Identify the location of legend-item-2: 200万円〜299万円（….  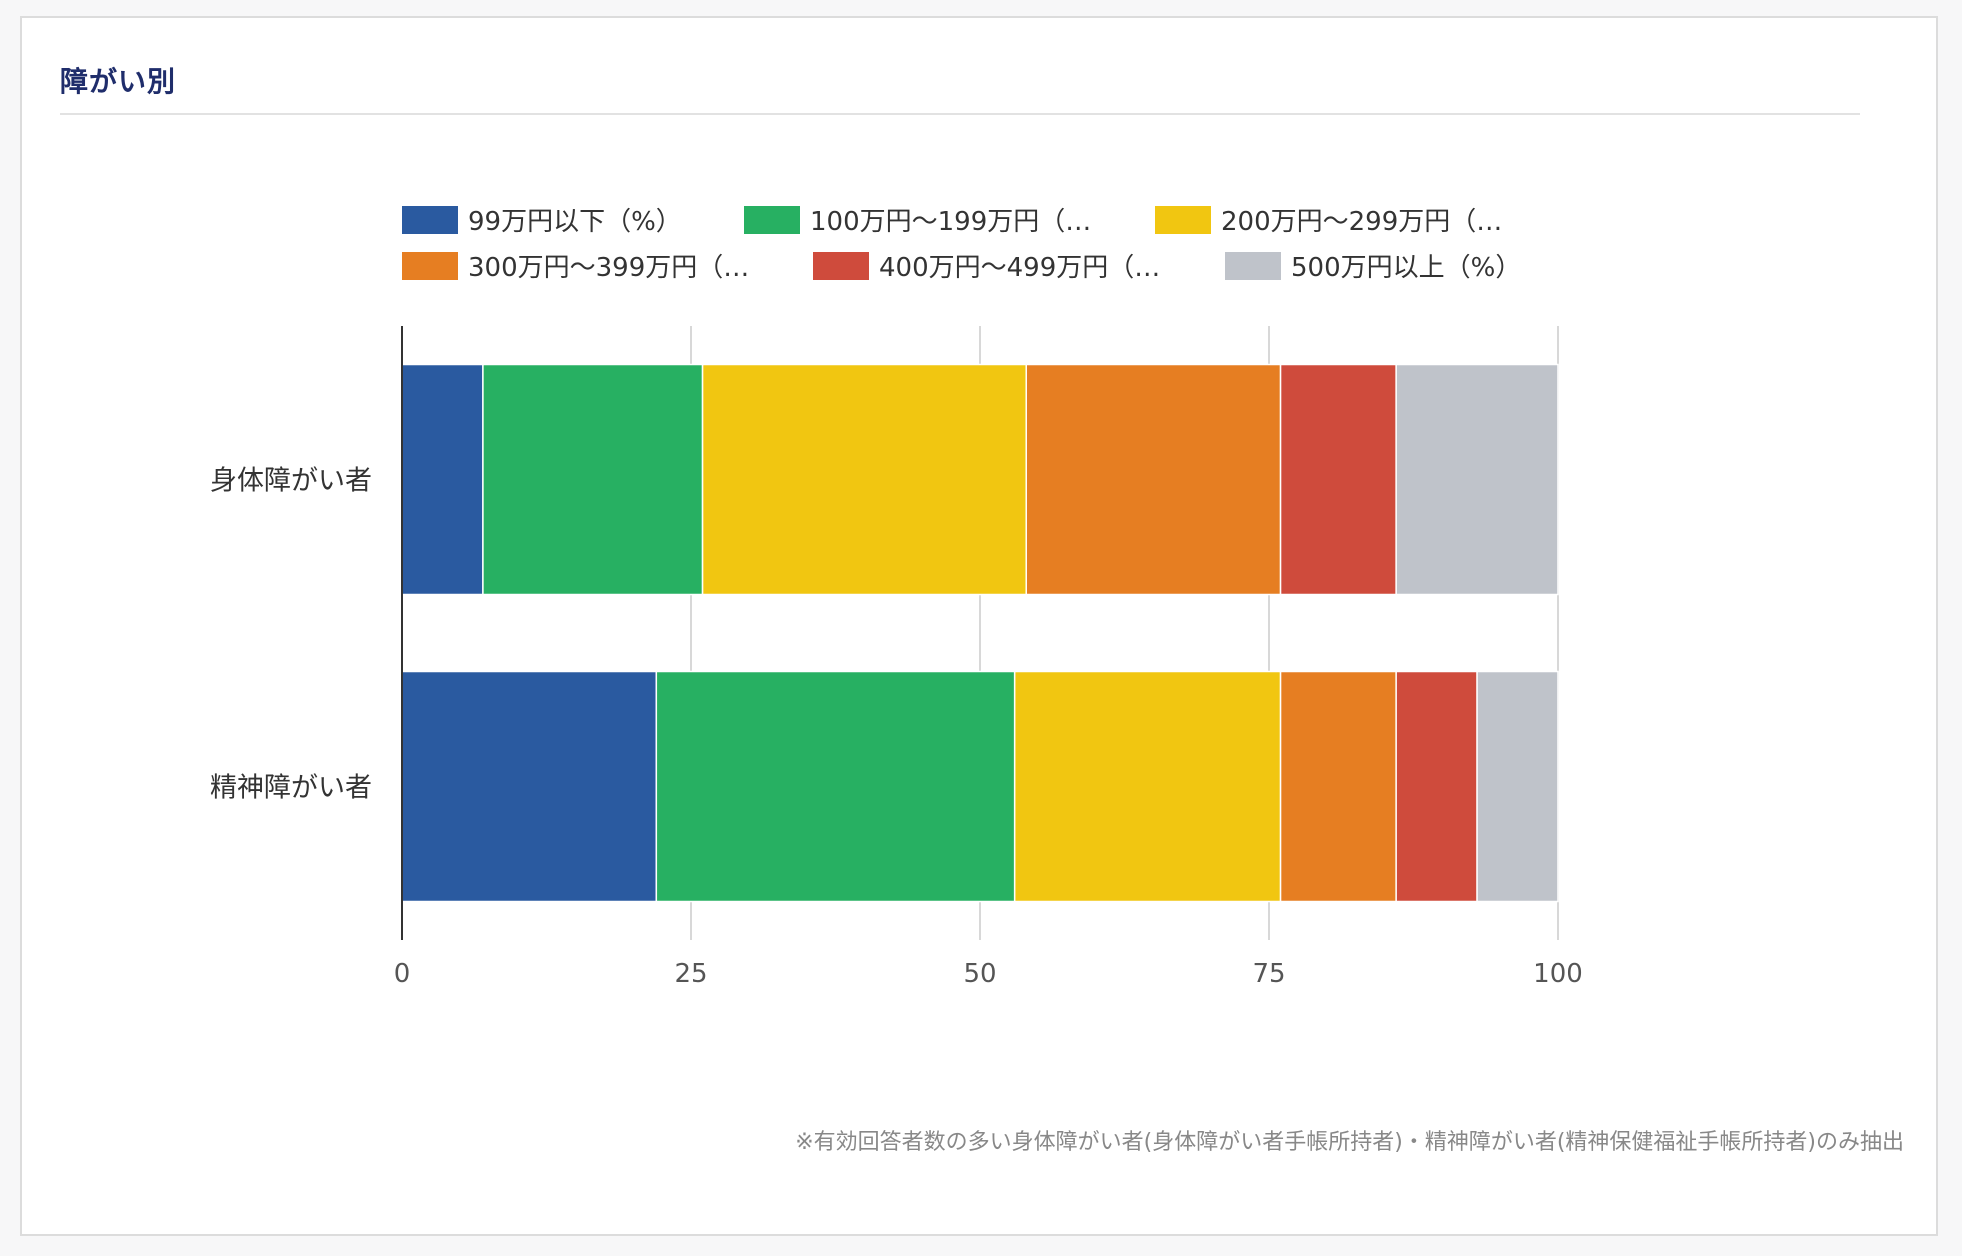
(1328, 221).